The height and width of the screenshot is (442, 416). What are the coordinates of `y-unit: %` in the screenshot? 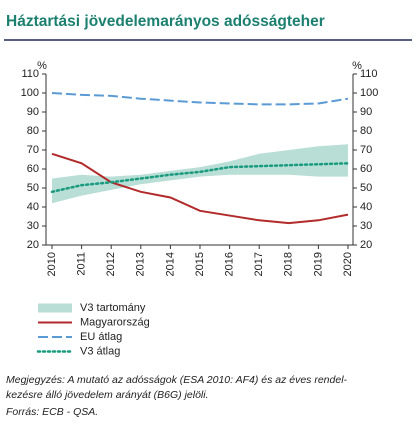 It's located at (42, 66).